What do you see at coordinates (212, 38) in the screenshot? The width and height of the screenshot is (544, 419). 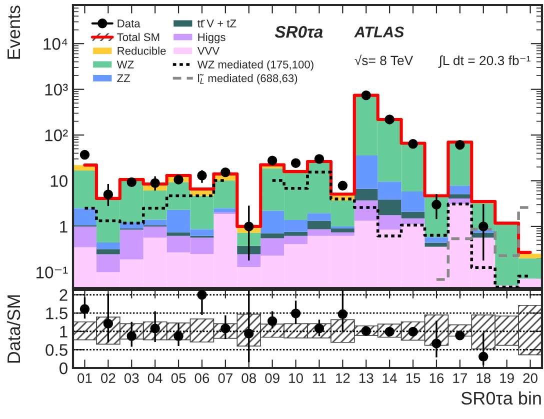 I see `legend-label: Higgs` at bounding box center [212, 38].